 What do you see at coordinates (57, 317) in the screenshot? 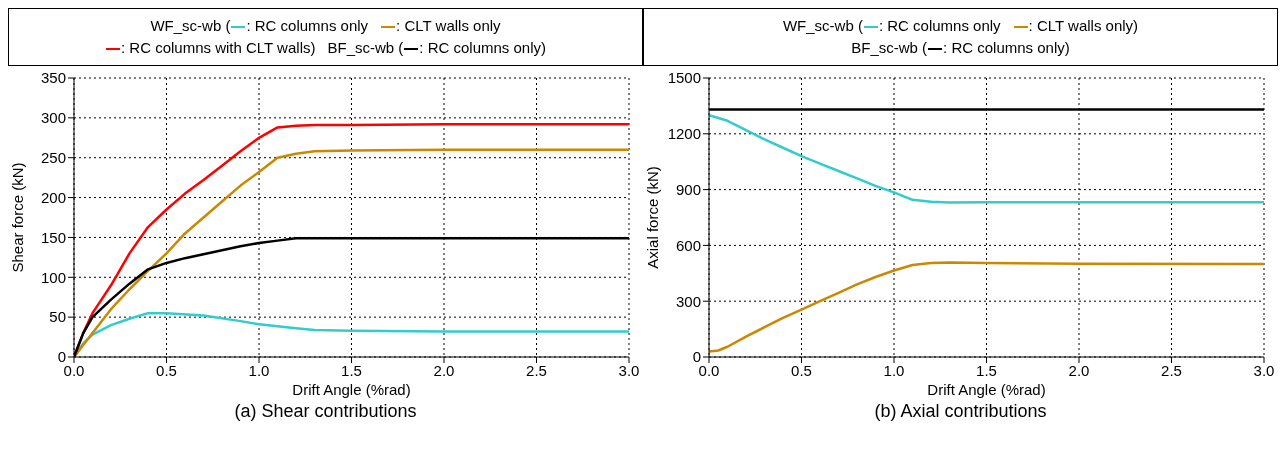
I see `y-tick-label: 50` at bounding box center [57, 317].